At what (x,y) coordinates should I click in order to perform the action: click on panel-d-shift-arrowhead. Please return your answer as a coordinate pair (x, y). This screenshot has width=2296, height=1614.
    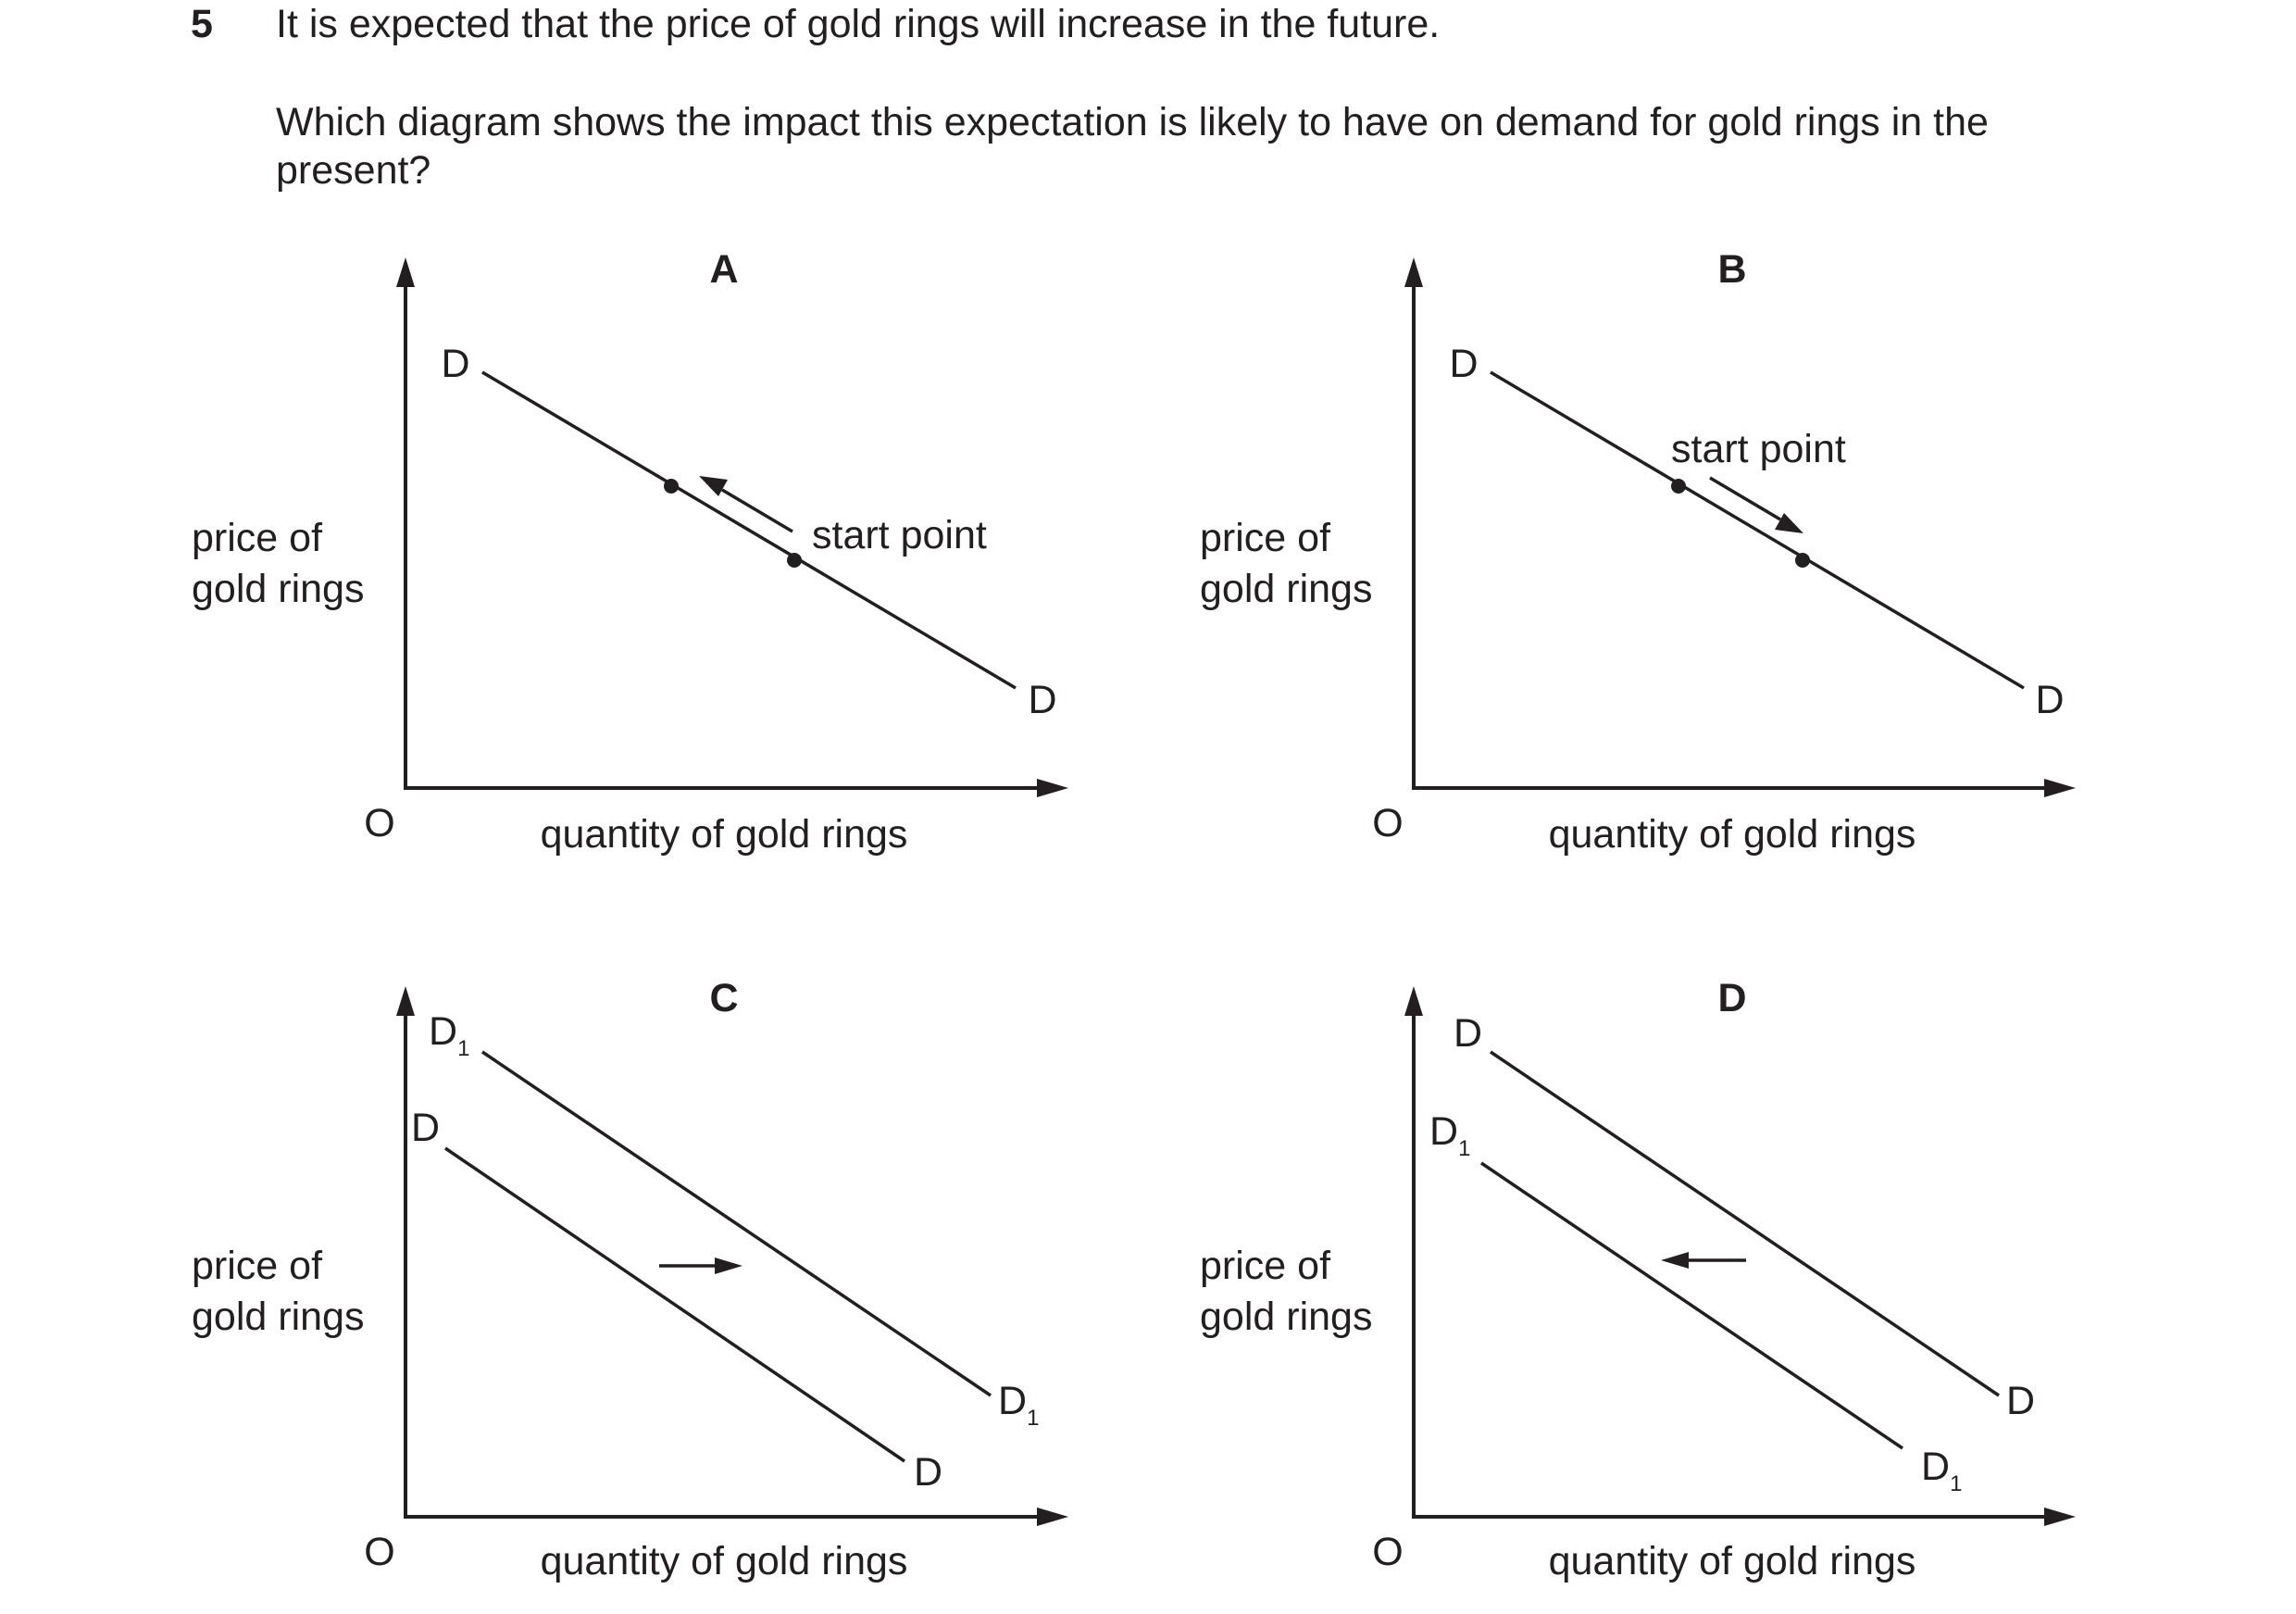
    Looking at the image, I should click on (1675, 1261).